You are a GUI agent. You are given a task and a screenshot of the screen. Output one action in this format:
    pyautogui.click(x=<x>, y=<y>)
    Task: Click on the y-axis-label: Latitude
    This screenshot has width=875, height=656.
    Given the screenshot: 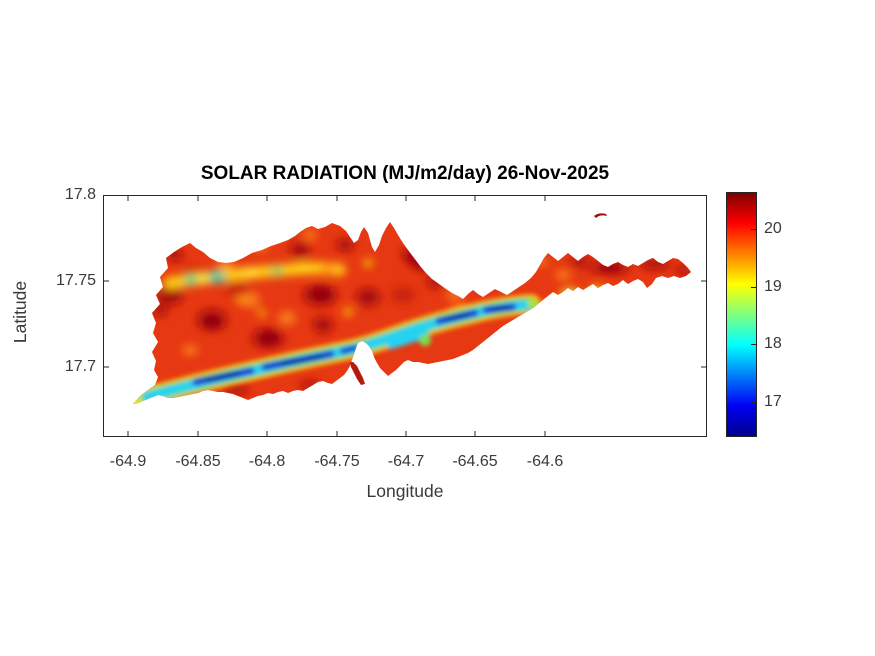 What is the action you would take?
    pyautogui.click(x=20, y=312)
    